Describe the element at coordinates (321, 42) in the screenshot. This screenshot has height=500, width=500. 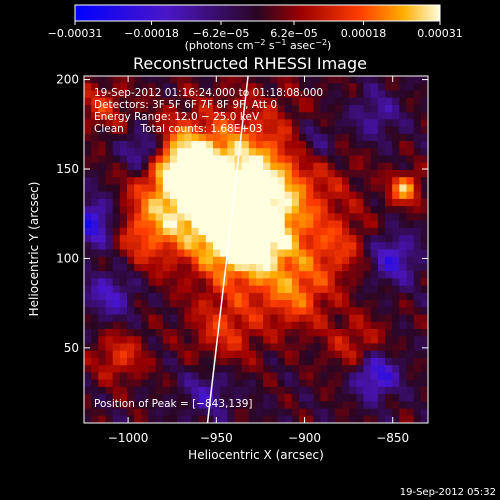
I see `colorbar-unit-exp3: −2` at that location.